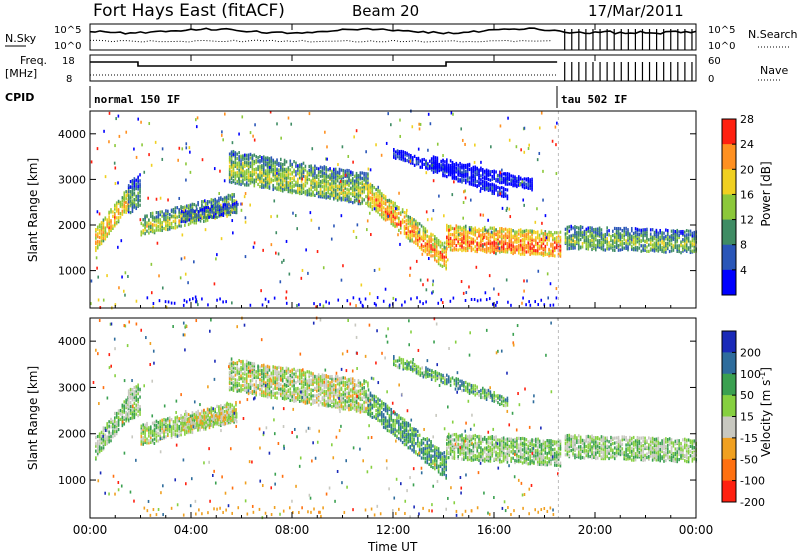 The image size is (800, 554). I want to click on date-label: 17/Mar/2011, so click(636, 11).